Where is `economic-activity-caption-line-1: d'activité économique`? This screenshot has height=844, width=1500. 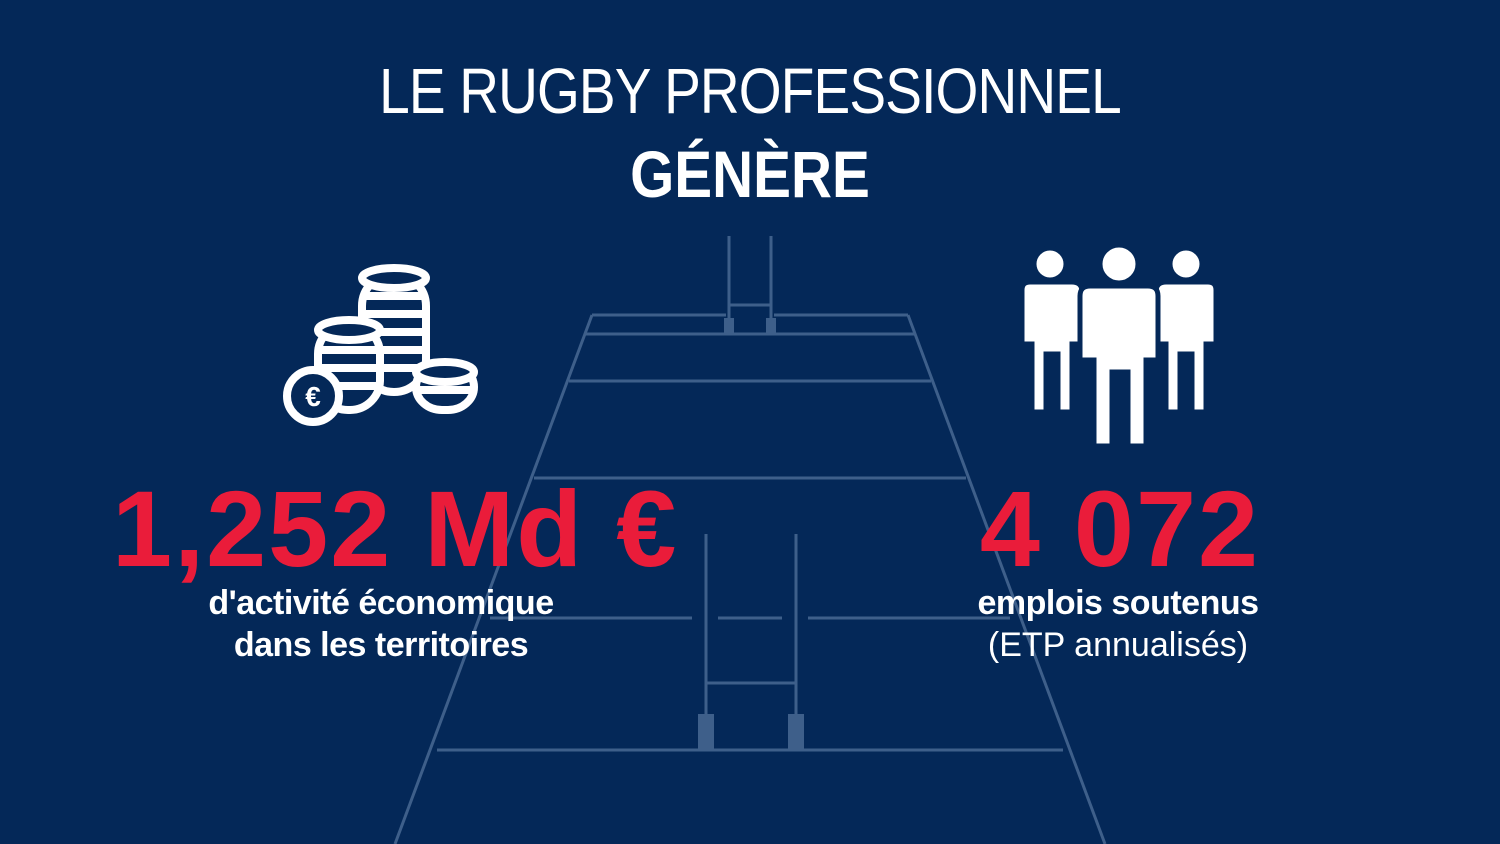 economic-activity-caption-line-1: d'activité économique is located at coordinates (381, 603).